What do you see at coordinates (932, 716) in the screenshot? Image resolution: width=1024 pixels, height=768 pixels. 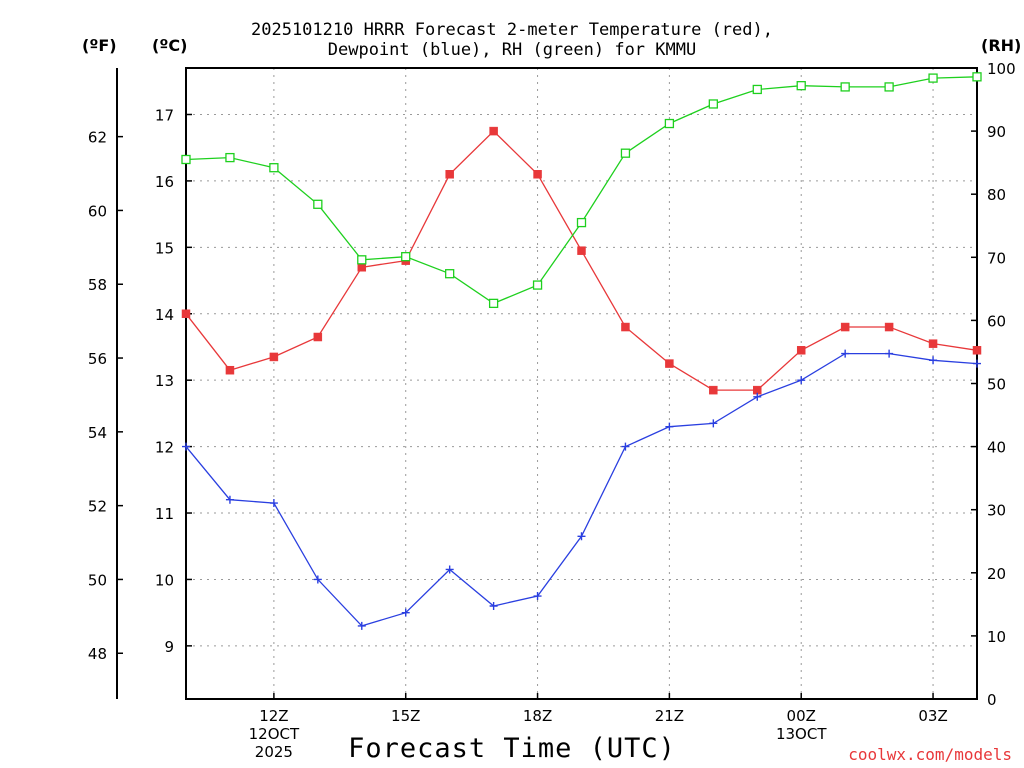 I see `x-tick-label: 03Z` at bounding box center [932, 716].